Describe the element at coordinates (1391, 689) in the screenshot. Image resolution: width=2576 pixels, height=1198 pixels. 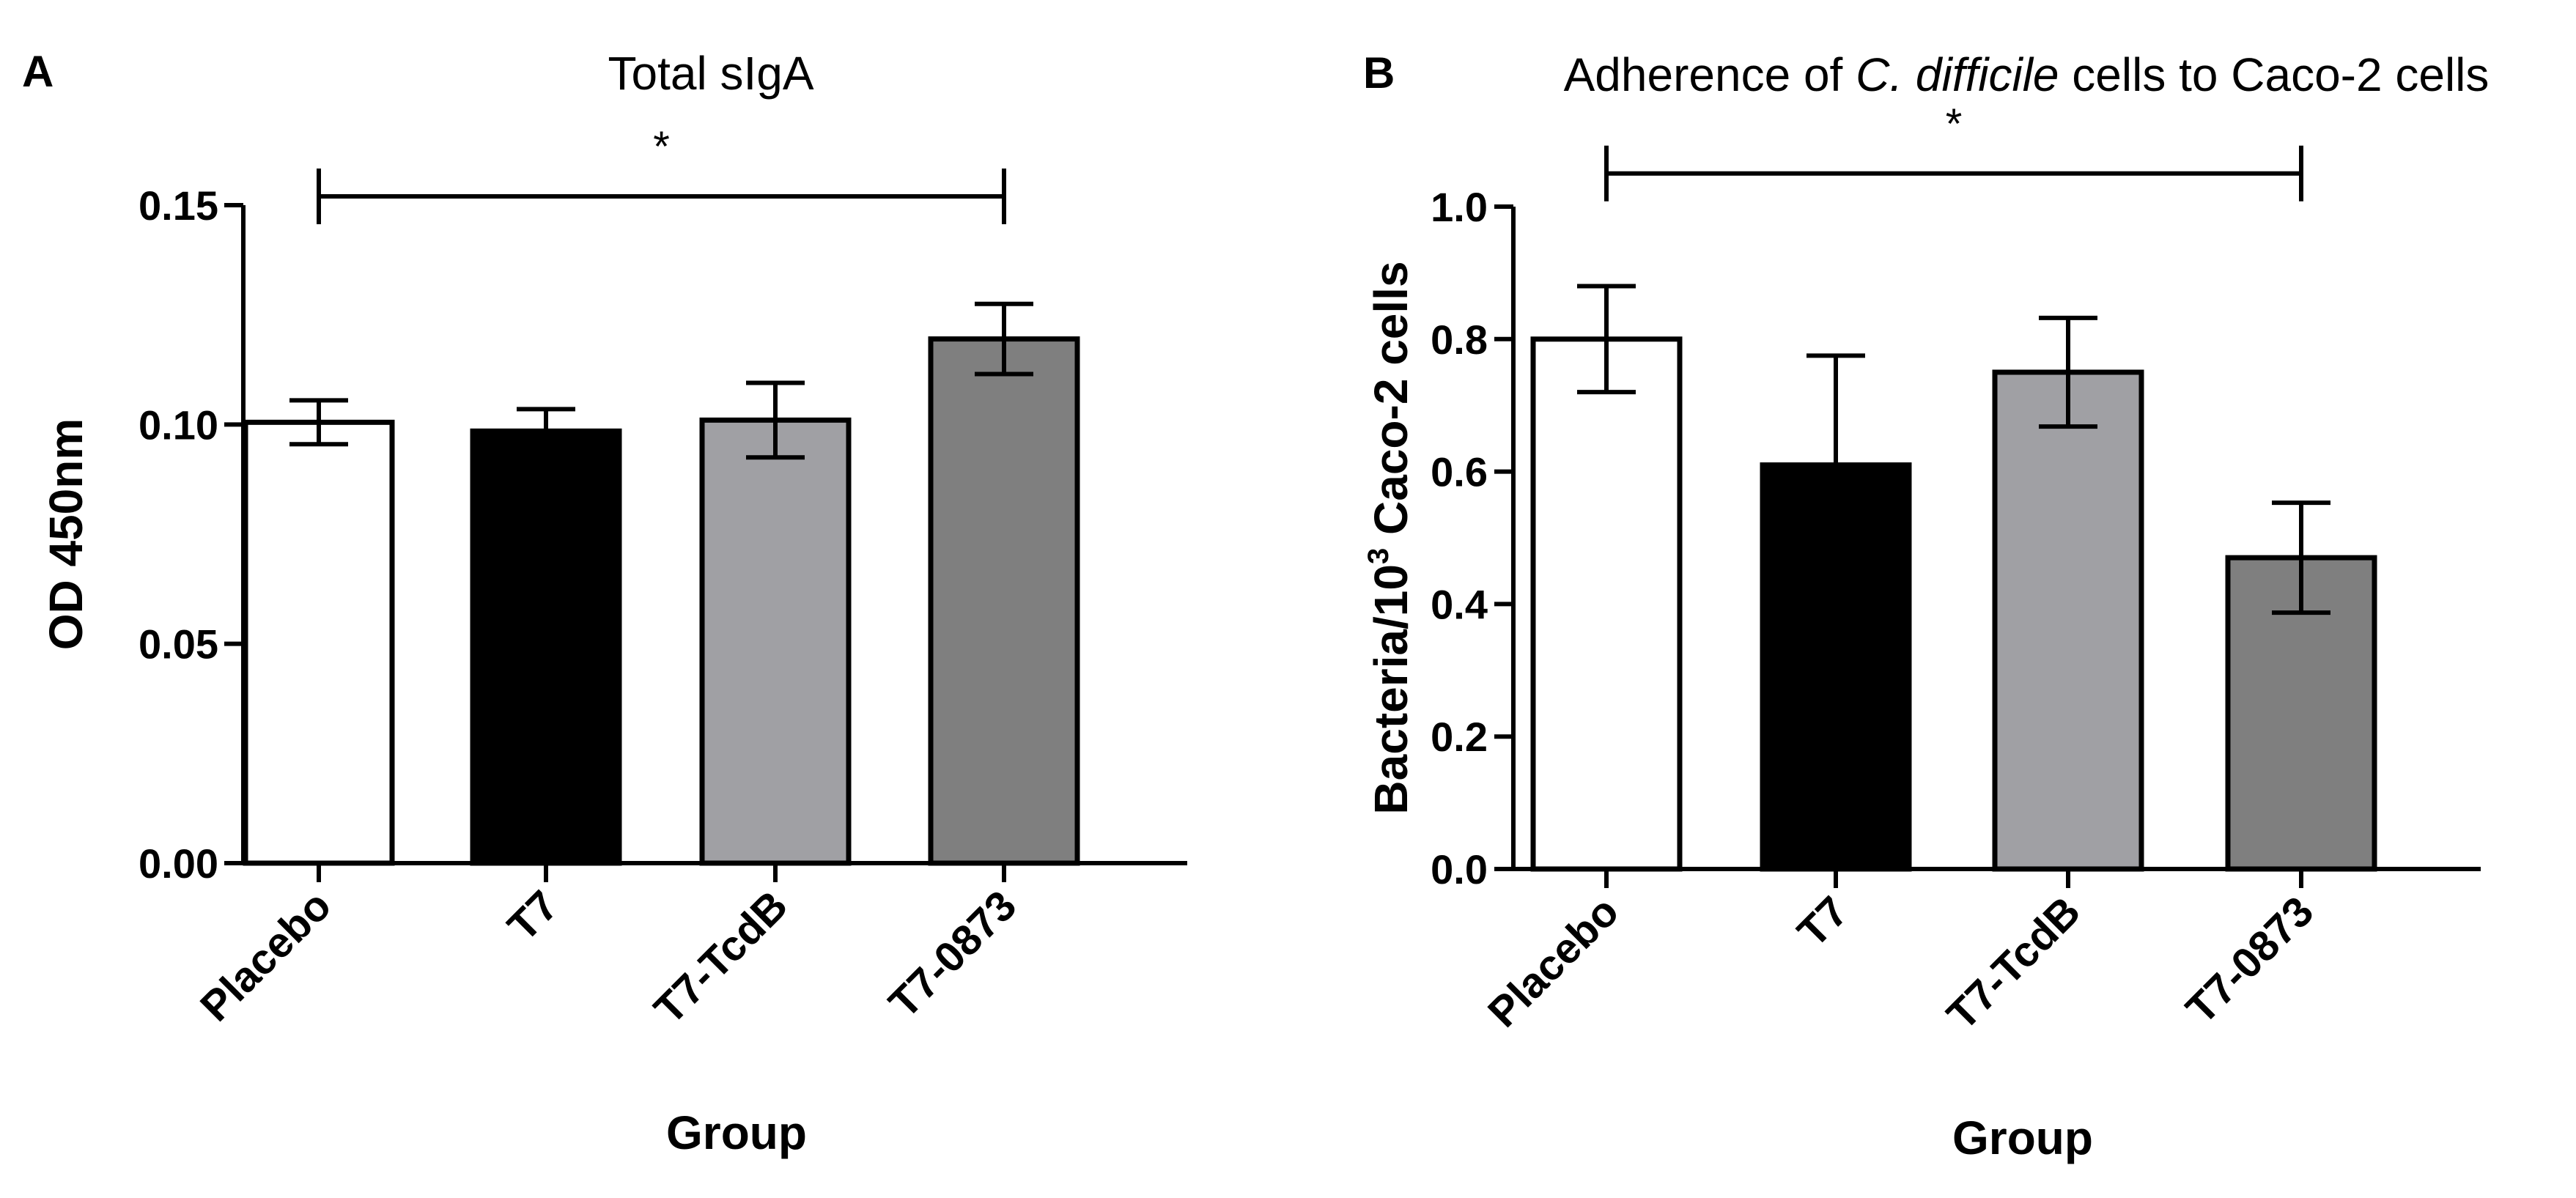
I see `y-axis-label-text: Bacteria/10` at that location.